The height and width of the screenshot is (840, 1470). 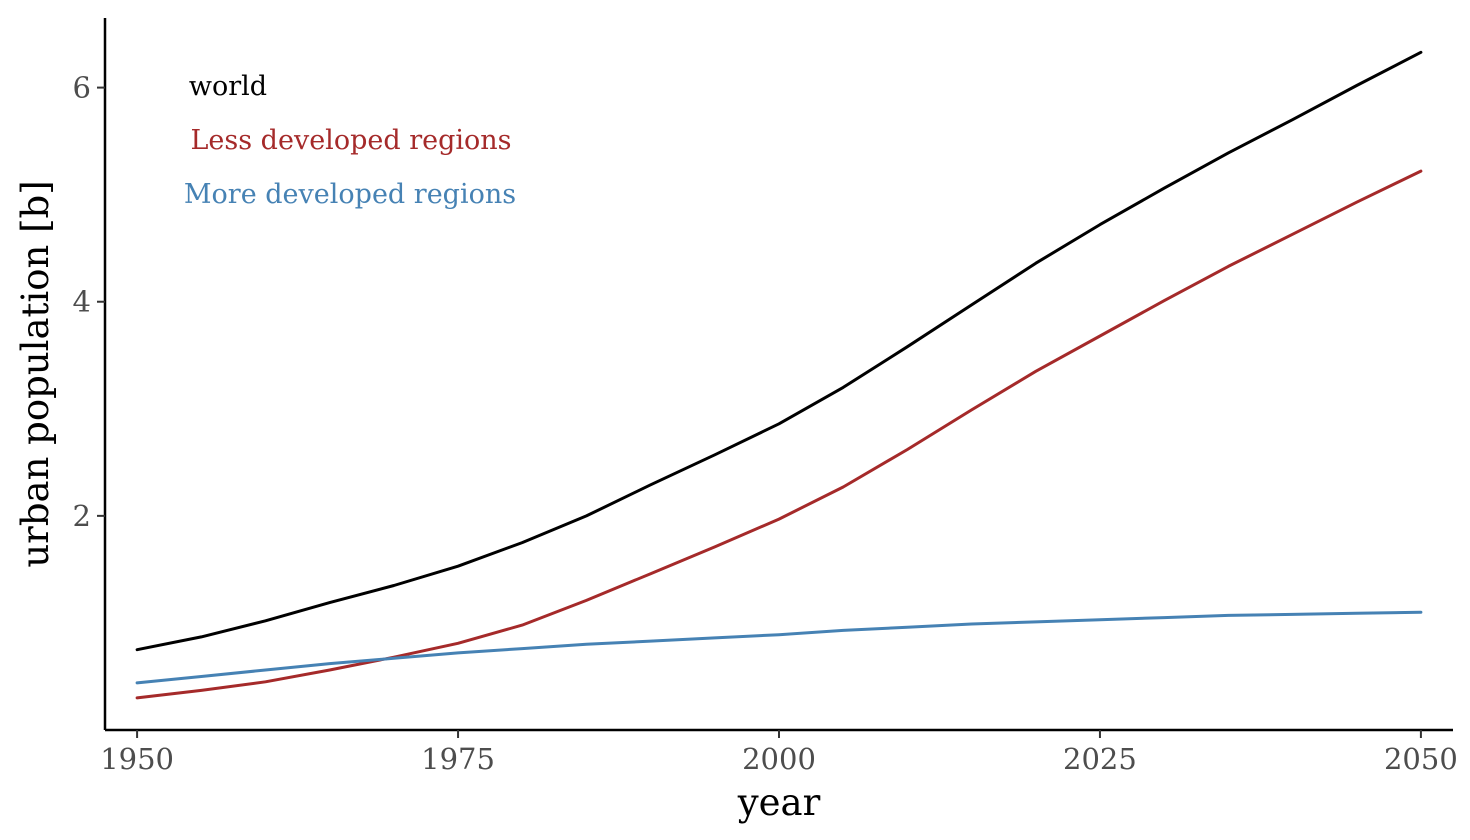 I want to click on series-label-1: Less developed regions, so click(x=350, y=140).